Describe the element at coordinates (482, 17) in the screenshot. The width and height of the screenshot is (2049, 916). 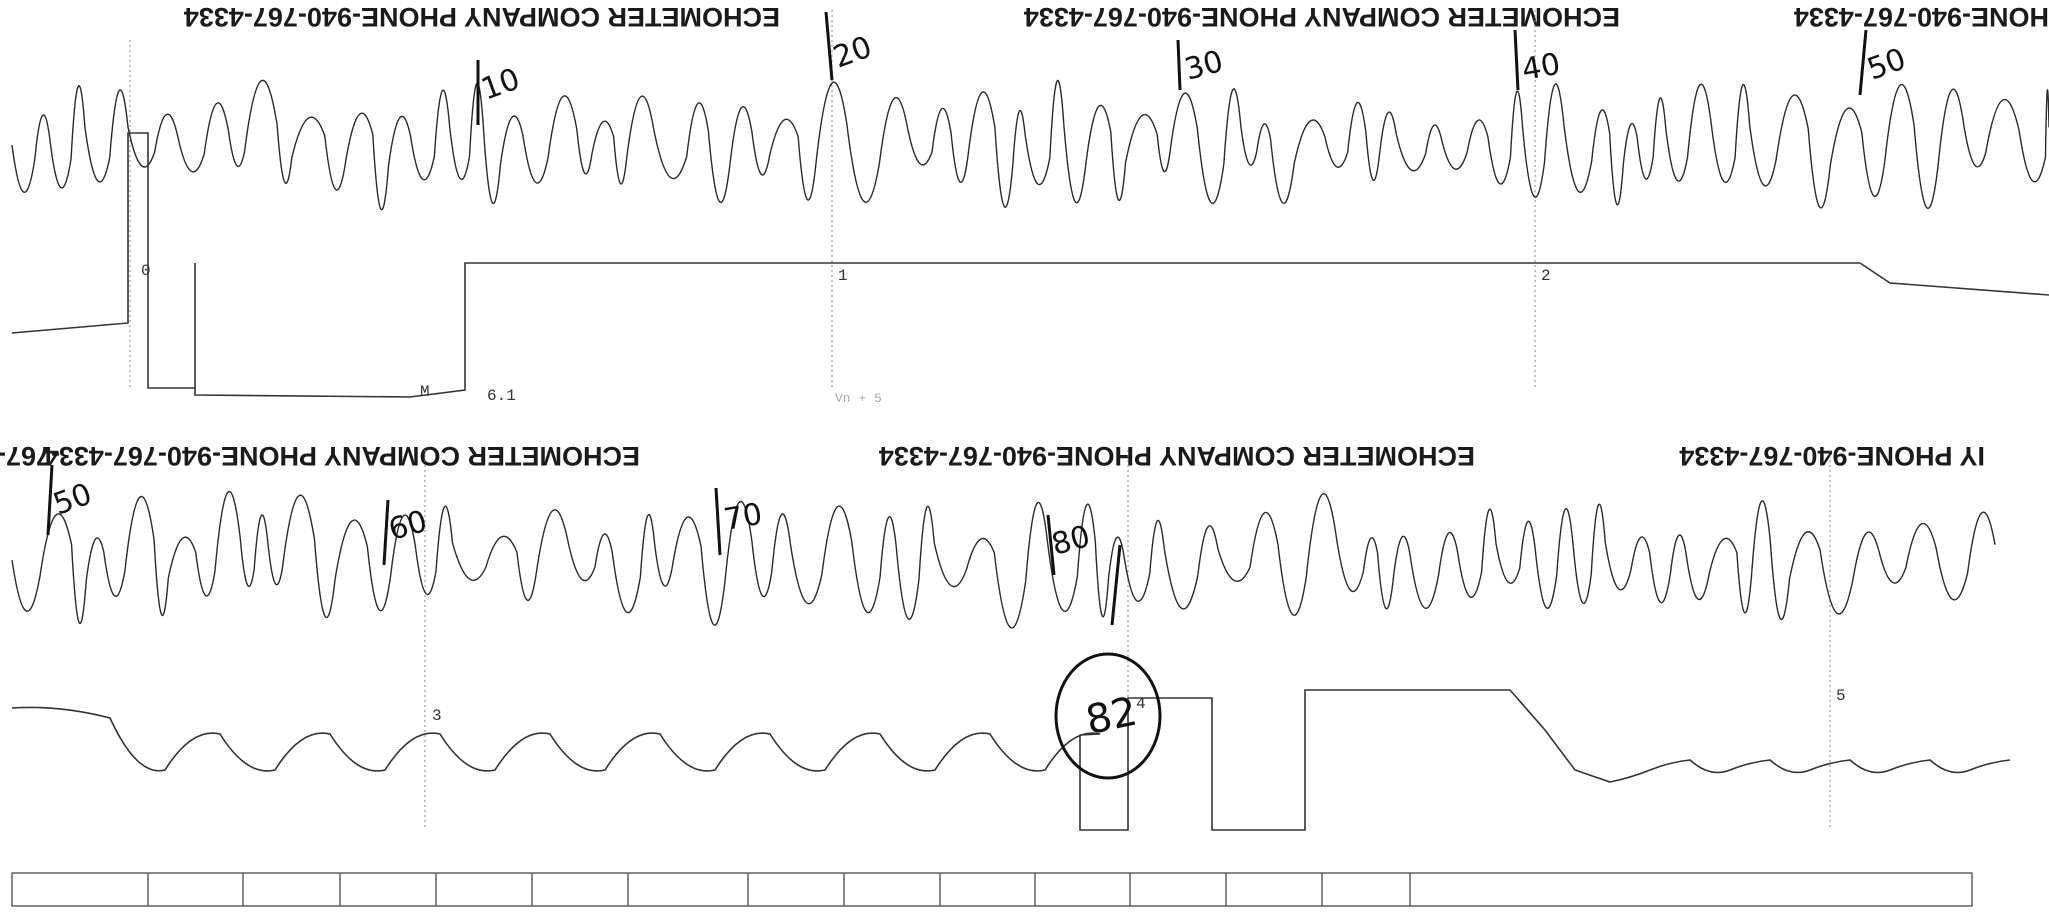
I see `header-top-1: ECHOMETER COMPANY PHONE-940-767-4334` at that location.